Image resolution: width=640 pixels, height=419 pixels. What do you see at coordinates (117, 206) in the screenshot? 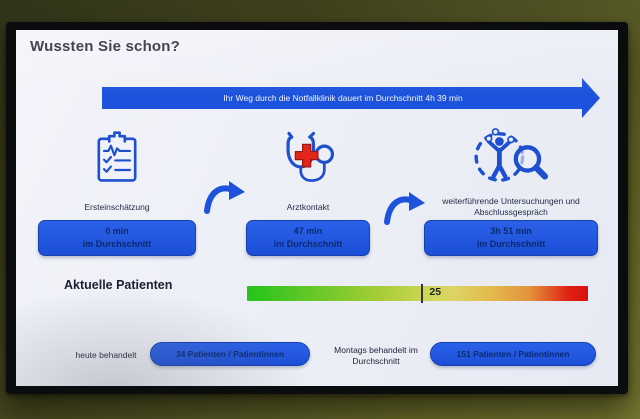
I see `stage-label: Ersteinschätzung` at bounding box center [117, 206].